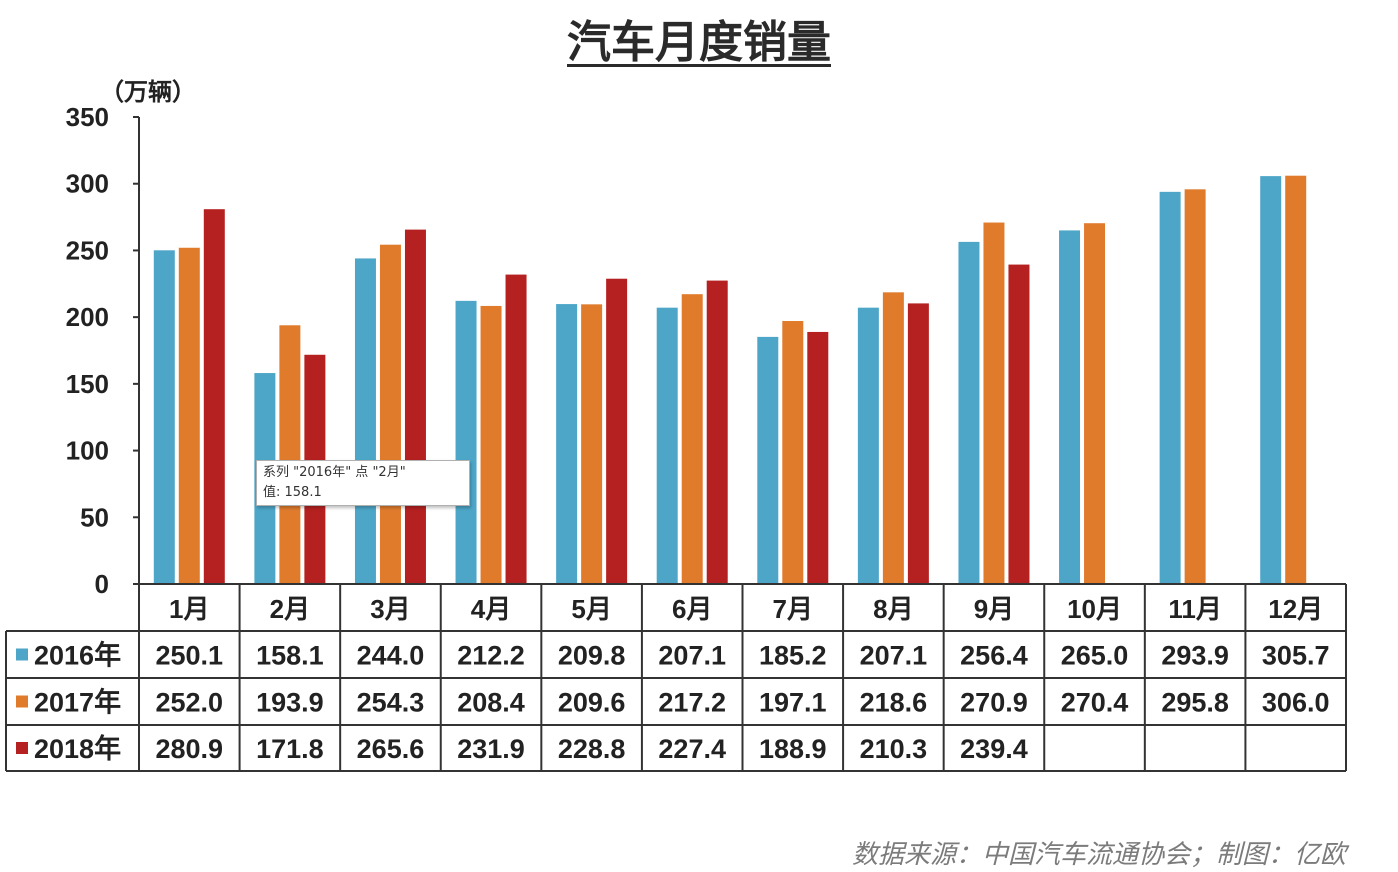 The height and width of the screenshot is (872, 1398). I want to click on data-value-label: 209.8, so click(592, 656).